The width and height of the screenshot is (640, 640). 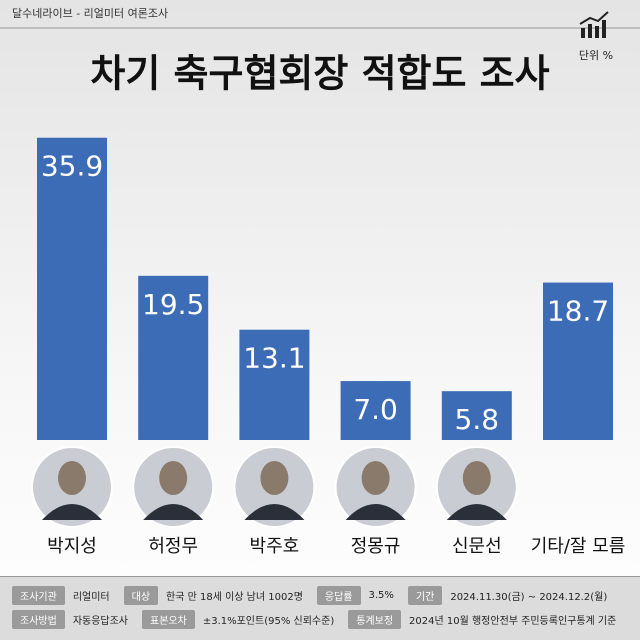 I want to click on value-label: 19.5, so click(x=173, y=304).